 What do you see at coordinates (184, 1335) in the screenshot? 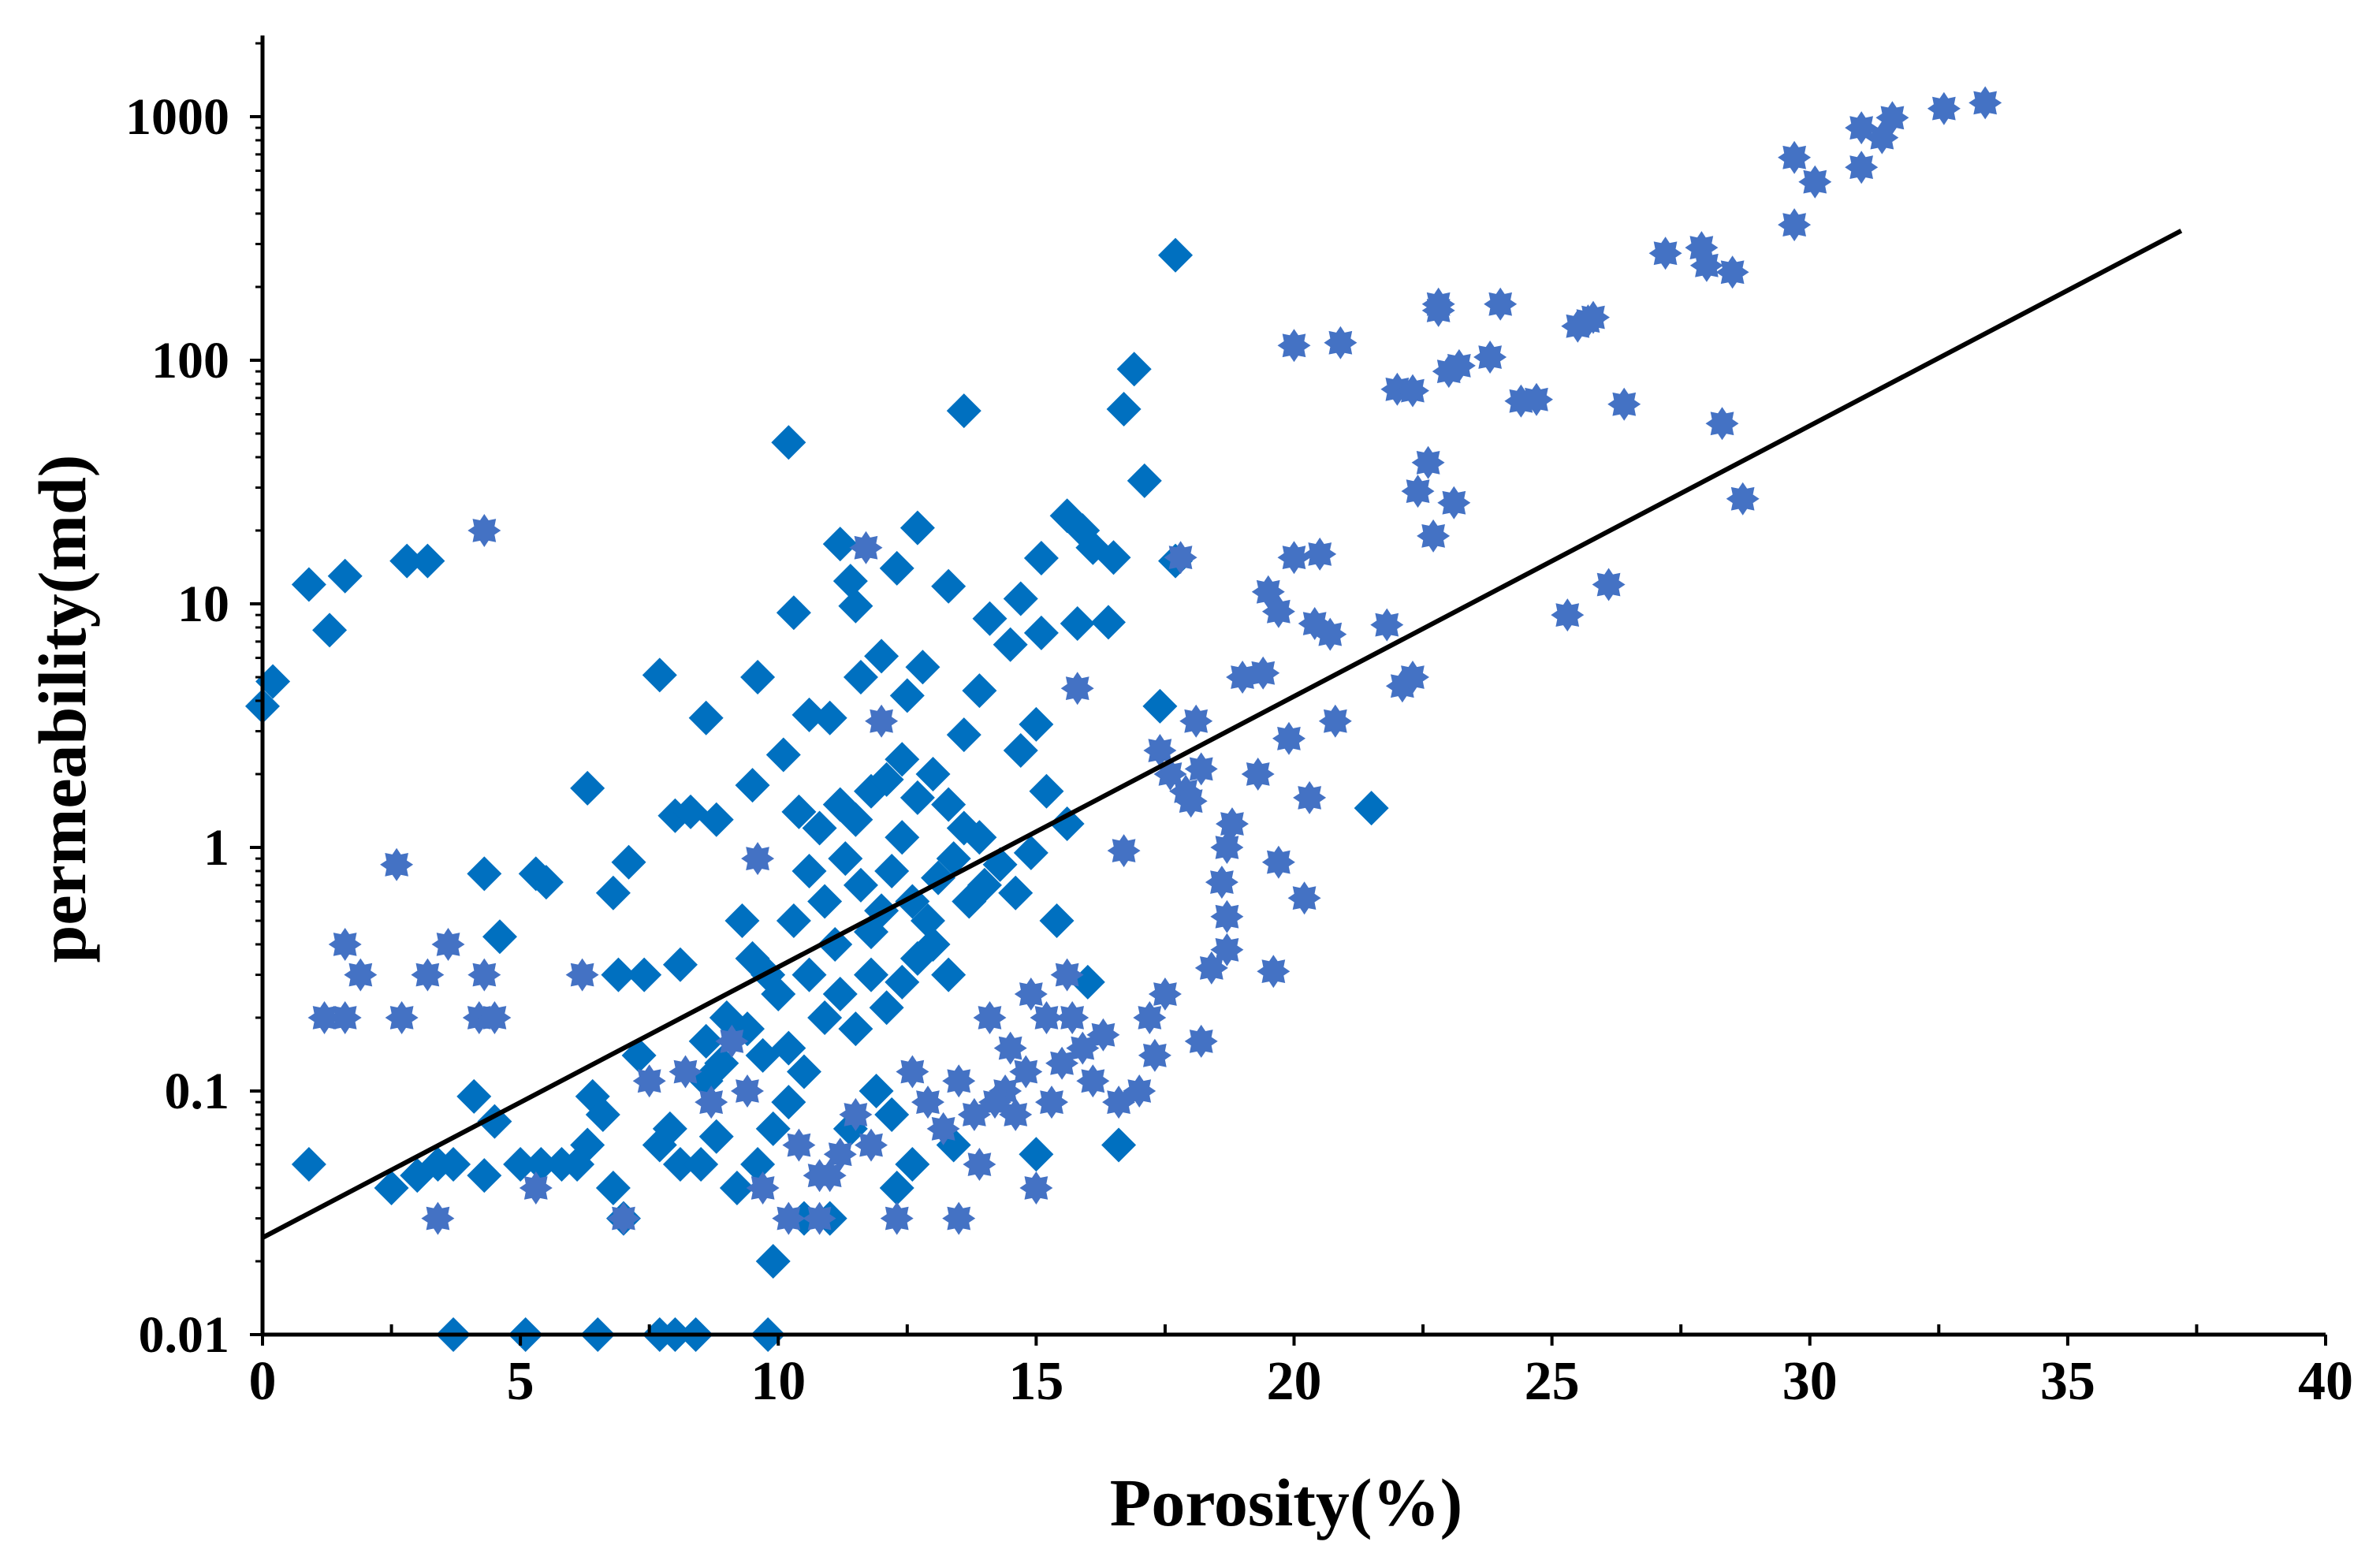
I see `y-tick-label: 0.01` at bounding box center [184, 1335].